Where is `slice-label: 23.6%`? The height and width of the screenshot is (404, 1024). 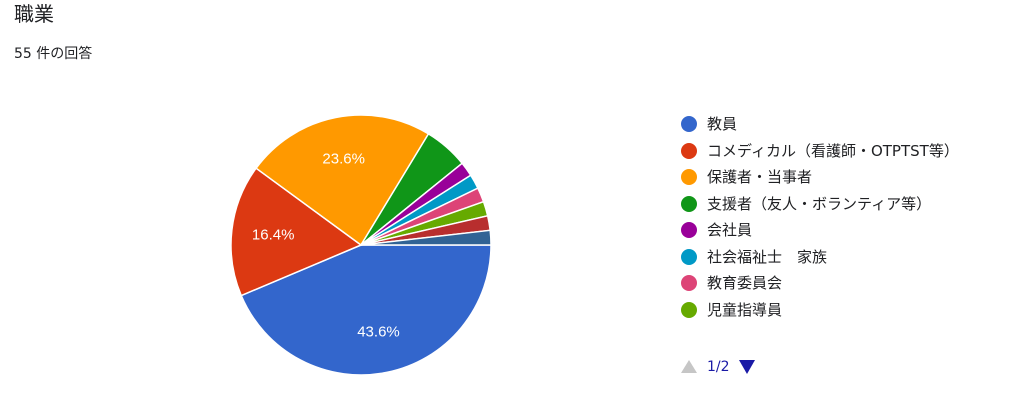
slice-label: 23.6% is located at coordinates (343, 158).